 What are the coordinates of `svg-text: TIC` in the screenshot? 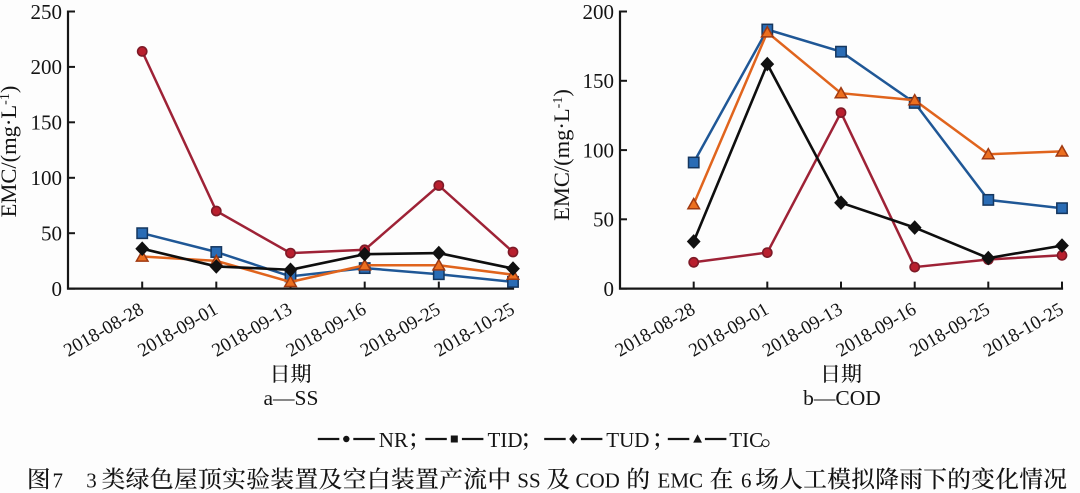 It's located at (746, 440).